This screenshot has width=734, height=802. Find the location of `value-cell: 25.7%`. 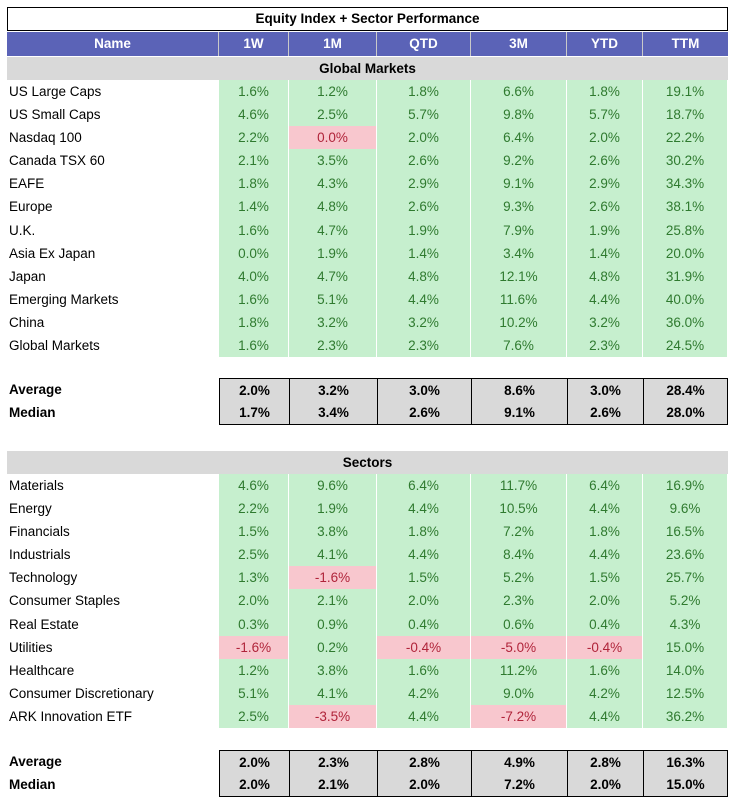

value-cell: 25.7% is located at coordinates (685, 578).